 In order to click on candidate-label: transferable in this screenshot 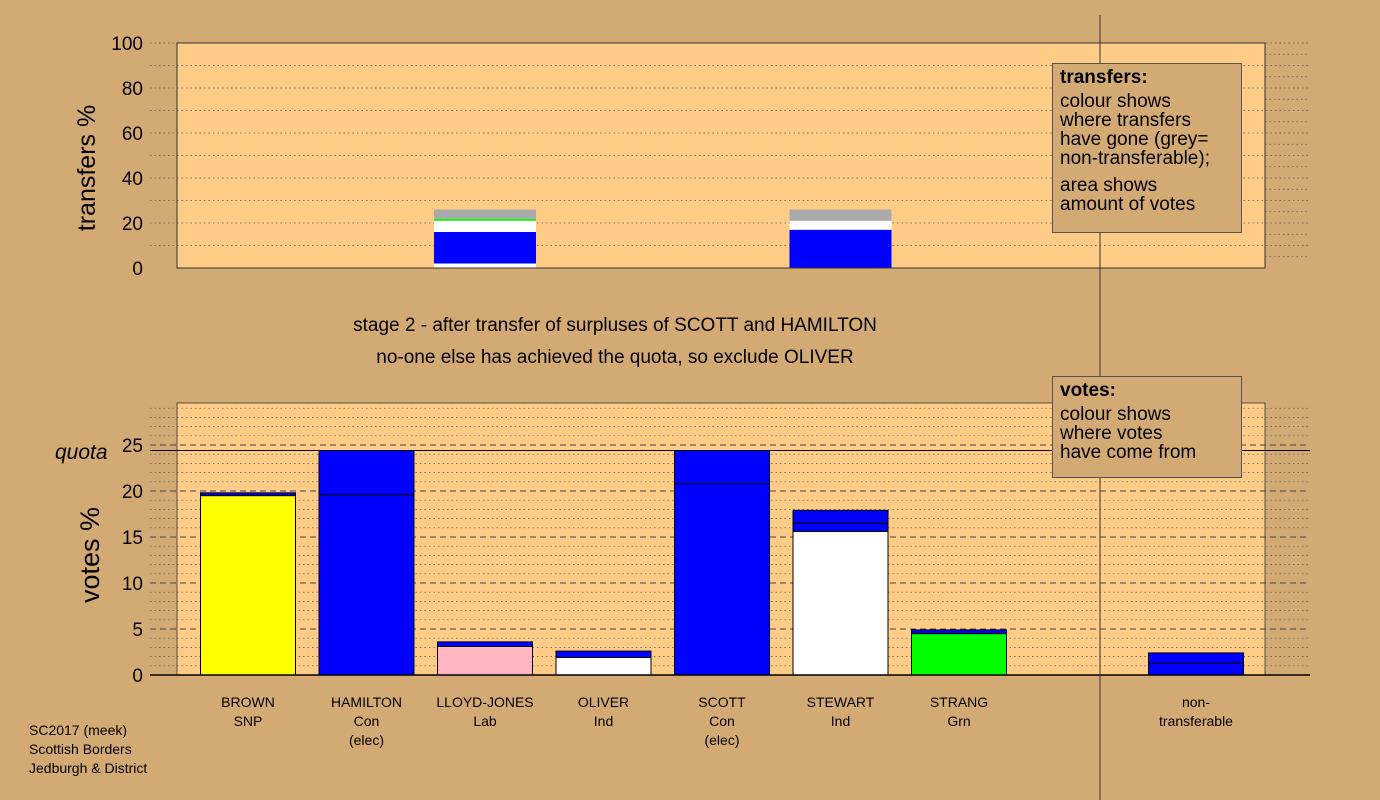, I will do `click(1196, 721)`.